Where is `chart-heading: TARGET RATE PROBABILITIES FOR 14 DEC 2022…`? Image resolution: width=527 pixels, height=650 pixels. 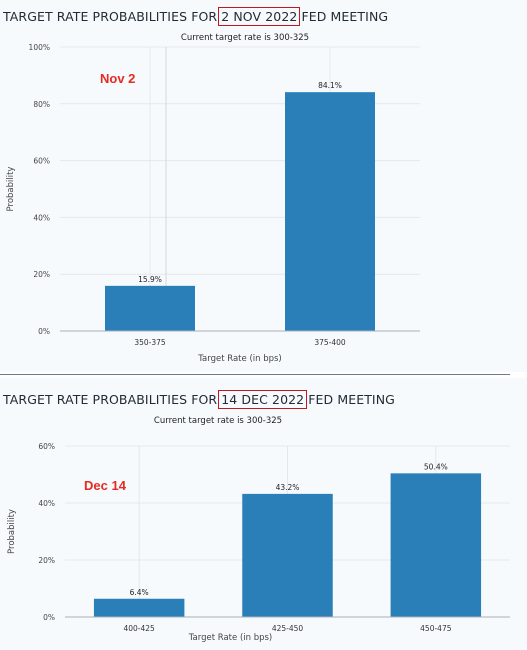
chart-heading: TARGET RATE PROBABILITIES FOR 14 DEC 2022… is located at coordinates (199, 399).